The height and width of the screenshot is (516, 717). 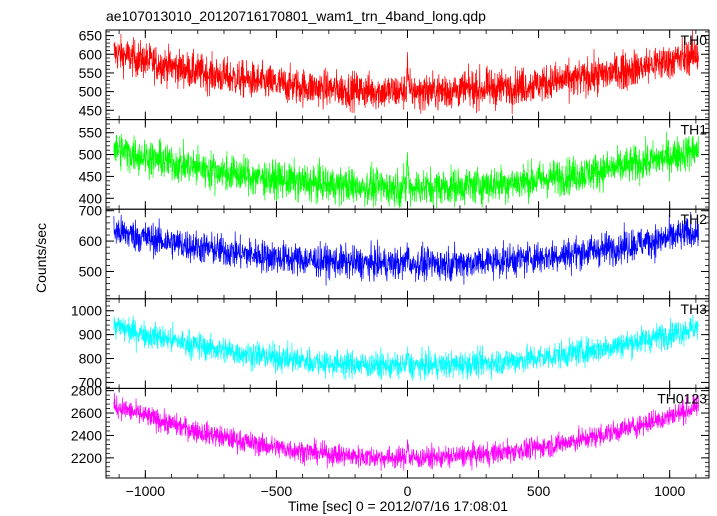 I want to click on y-tick-label: 800, so click(x=91, y=359).